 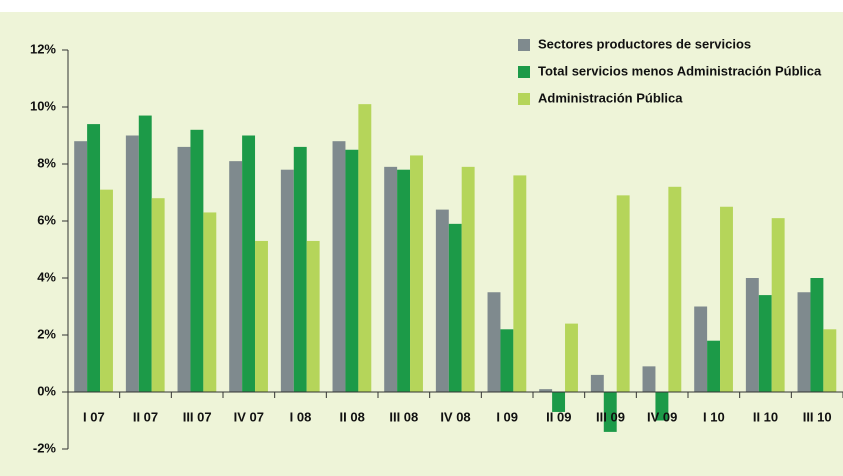 What do you see at coordinates (610, 416) in the screenshot?
I see `x-tick-label: III 09` at bounding box center [610, 416].